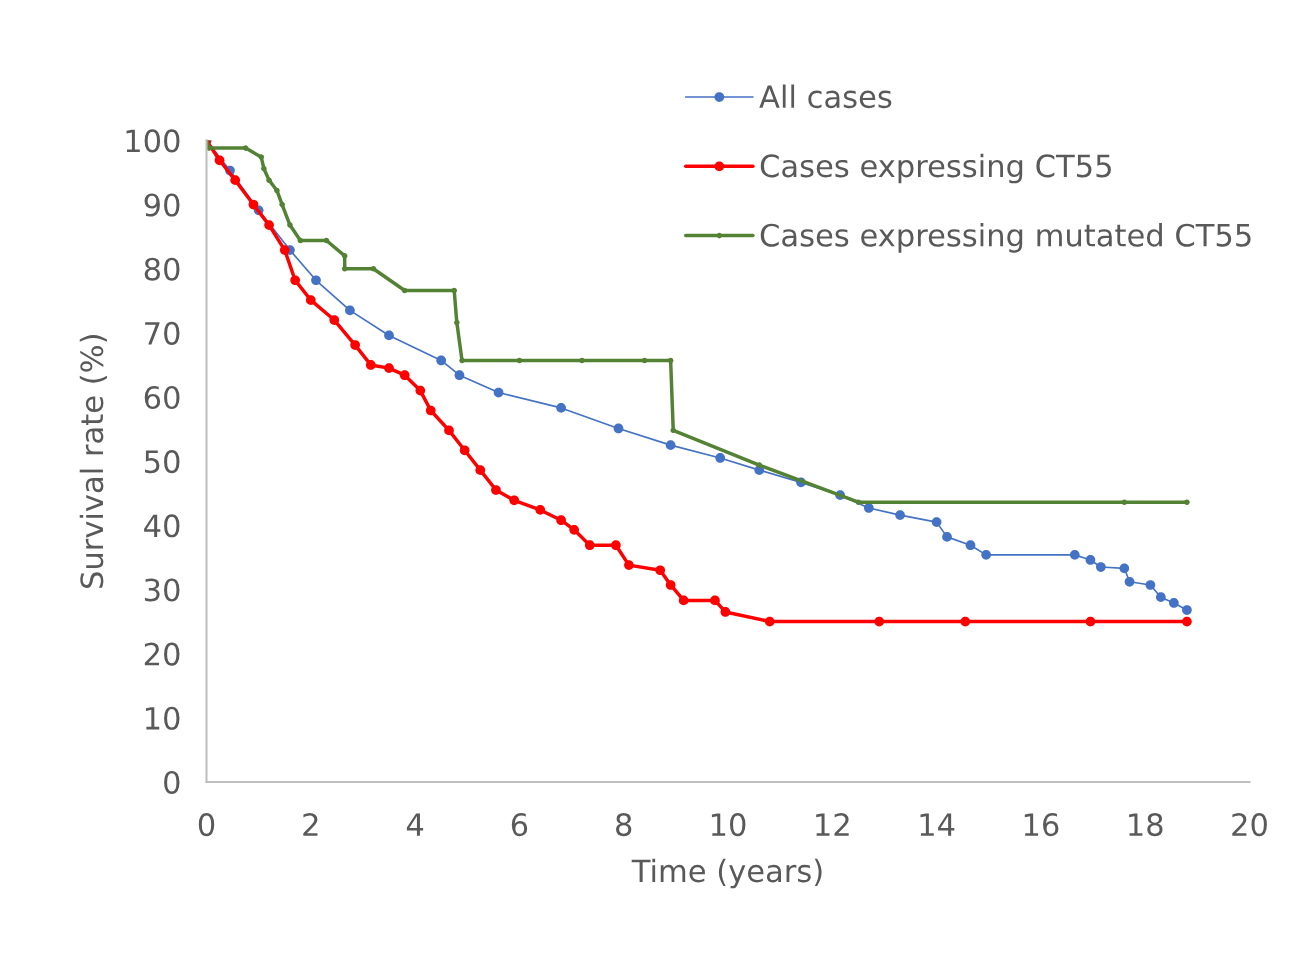 This screenshot has height=975, width=1307. I want to click on x-tick-label: 14, so click(937, 824).